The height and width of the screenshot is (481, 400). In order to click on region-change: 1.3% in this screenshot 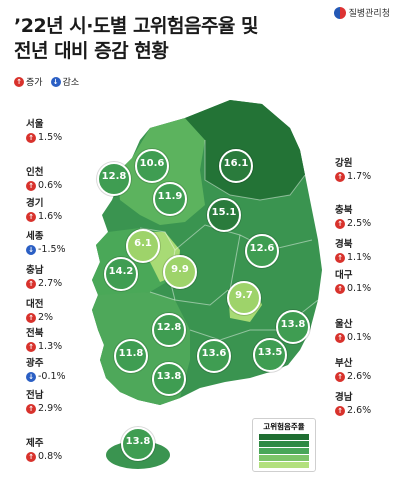, I will do `click(50, 346)`.